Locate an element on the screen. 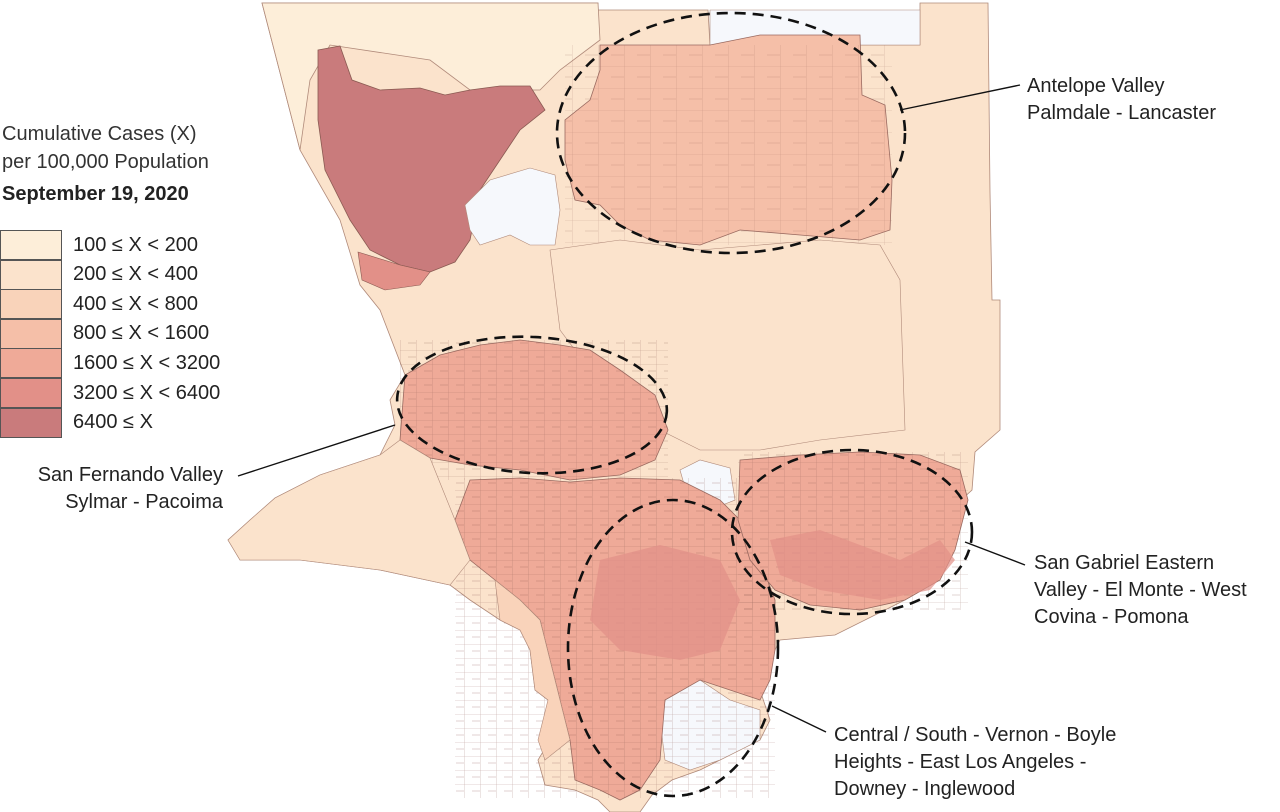 The image size is (1280, 812). cluster-ellipse-antelope is located at coordinates (731, 133).